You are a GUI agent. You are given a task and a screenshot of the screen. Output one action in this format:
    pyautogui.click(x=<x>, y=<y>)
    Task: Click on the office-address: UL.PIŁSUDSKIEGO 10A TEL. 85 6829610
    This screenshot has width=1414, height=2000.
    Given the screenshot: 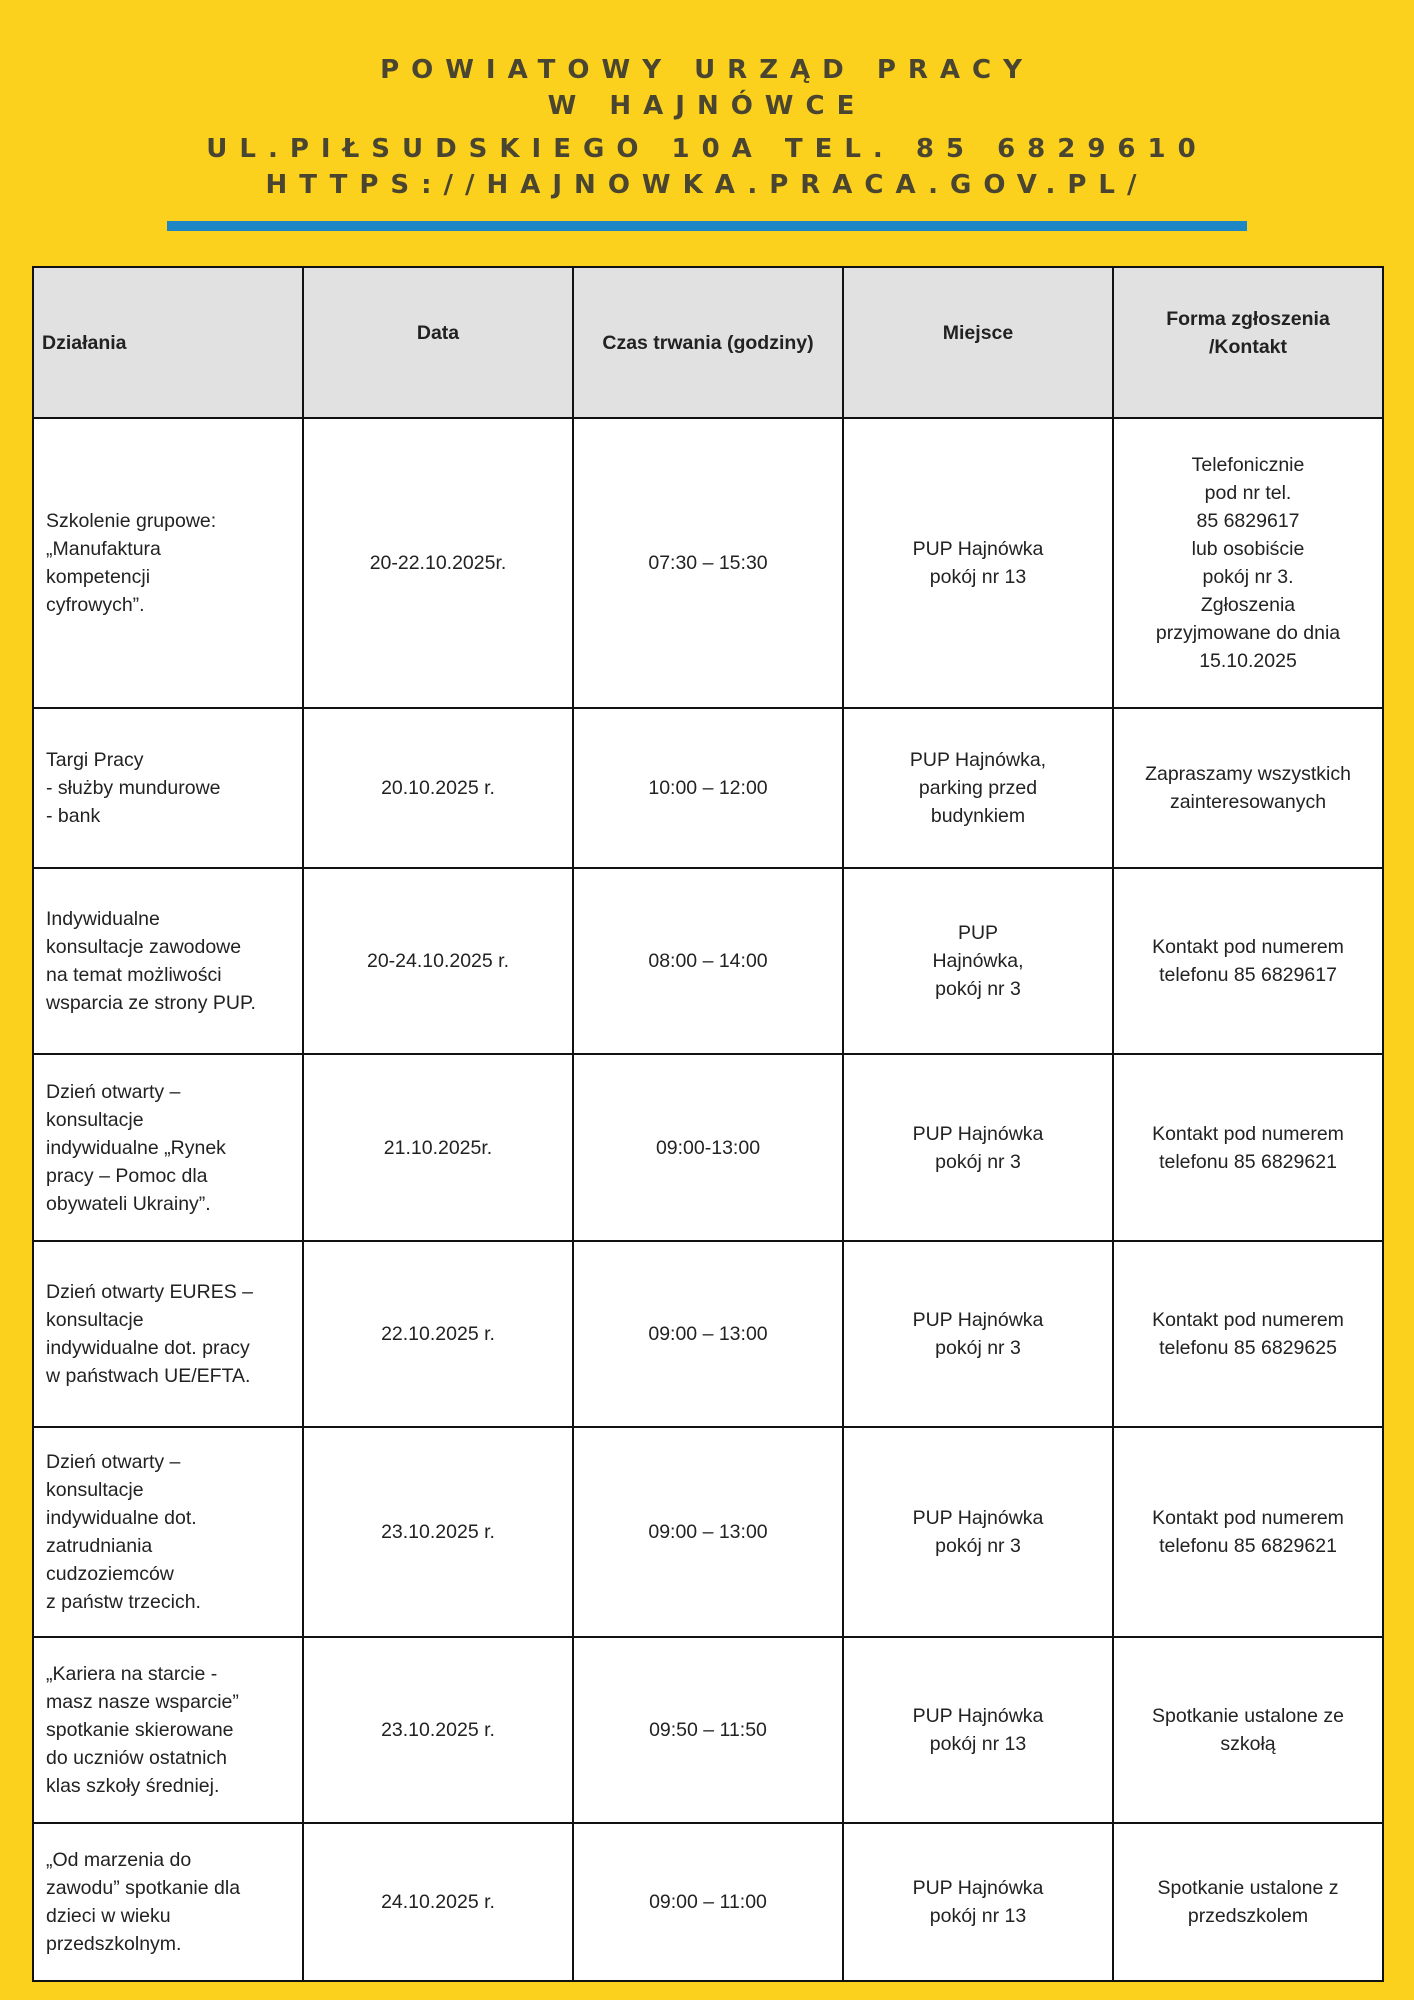 What is the action you would take?
    pyautogui.click(x=707, y=149)
    